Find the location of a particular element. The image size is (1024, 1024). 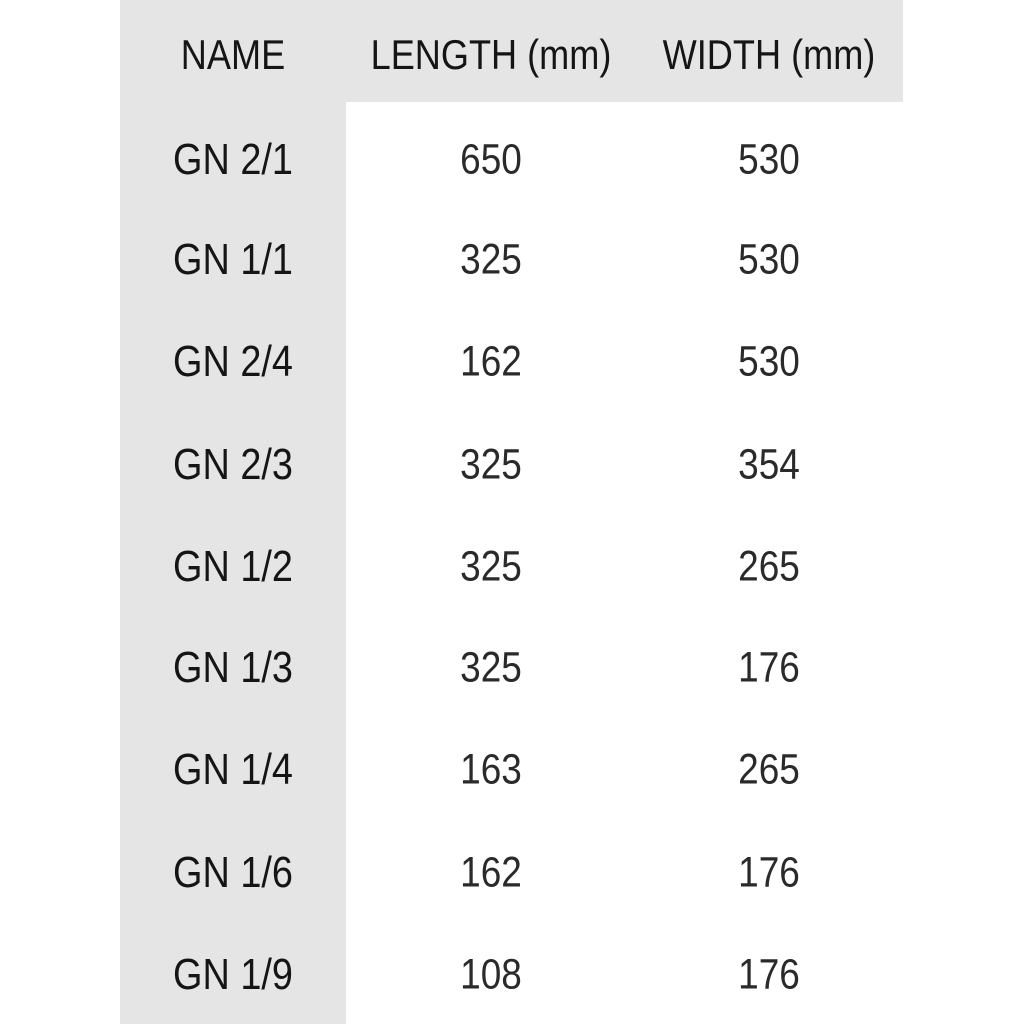

cell-name: GN 2/4 is located at coordinates (233, 361).